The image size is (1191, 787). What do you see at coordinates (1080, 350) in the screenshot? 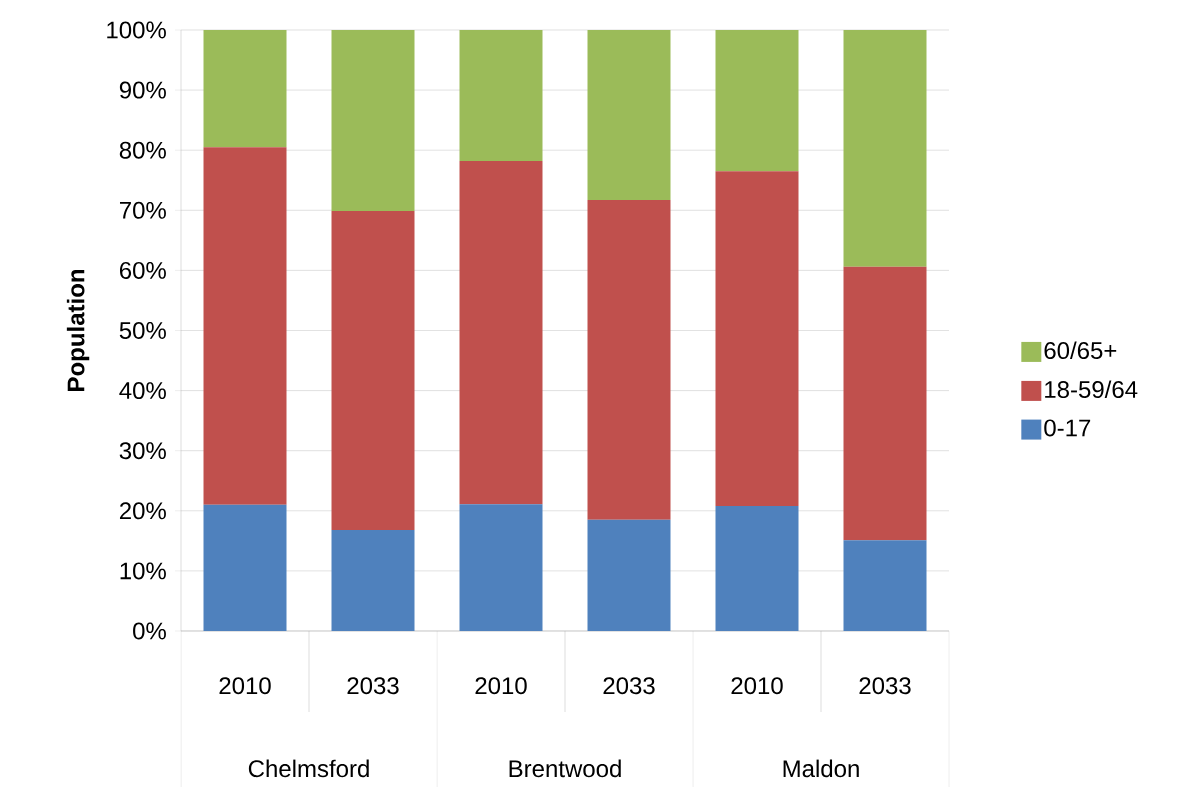
I see `legend-label: 60/65+` at bounding box center [1080, 350].